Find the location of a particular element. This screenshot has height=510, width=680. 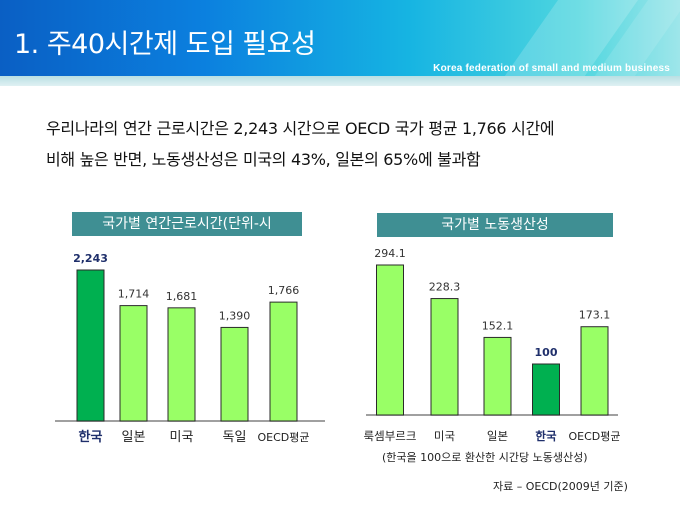

category-label: 독일 is located at coordinates (235, 437).